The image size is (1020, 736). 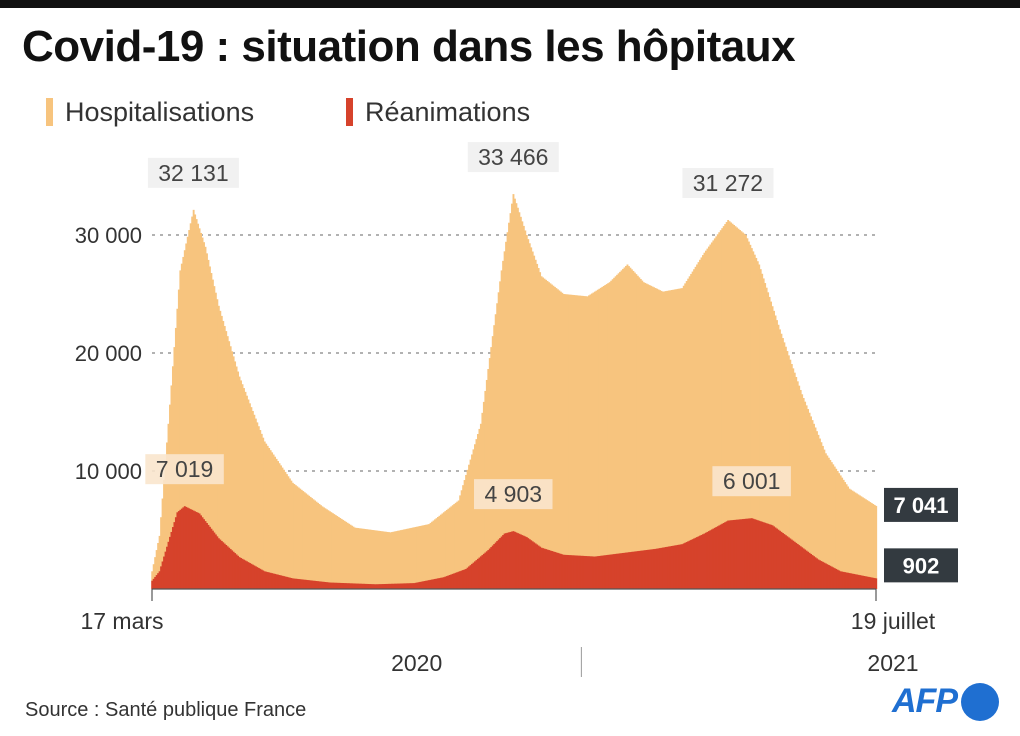 What do you see at coordinates (108, 353) in the screenshot?
I see `y-tick-label: 20 000` at bounding box center [108, 353].